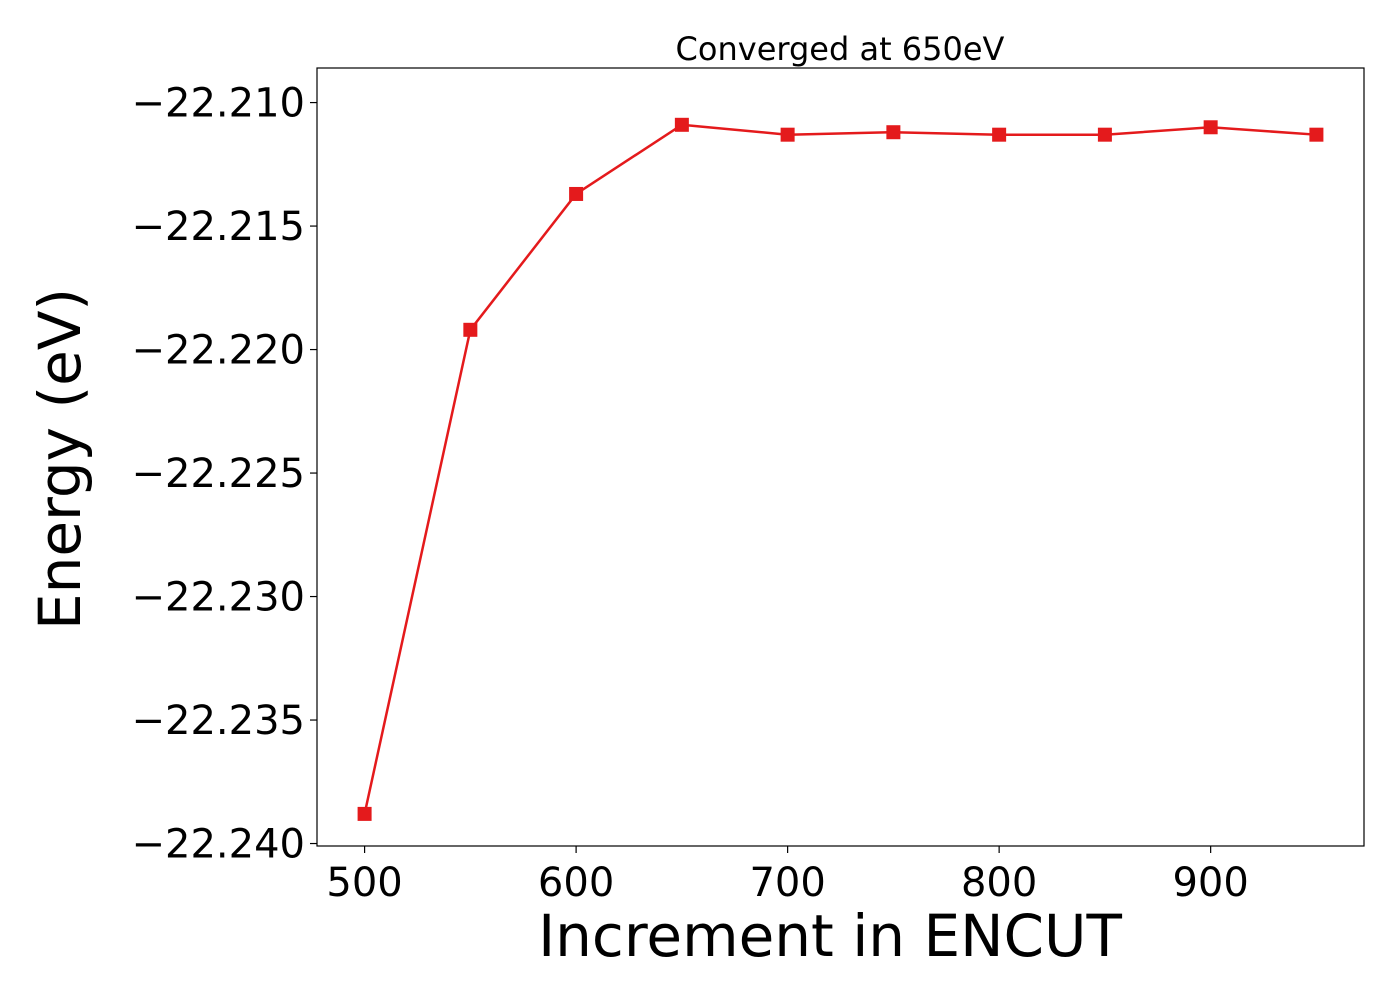  Describe the element at coordinates (576, 883) in the screenshot. I see `x-tick-label: 600` at that location.